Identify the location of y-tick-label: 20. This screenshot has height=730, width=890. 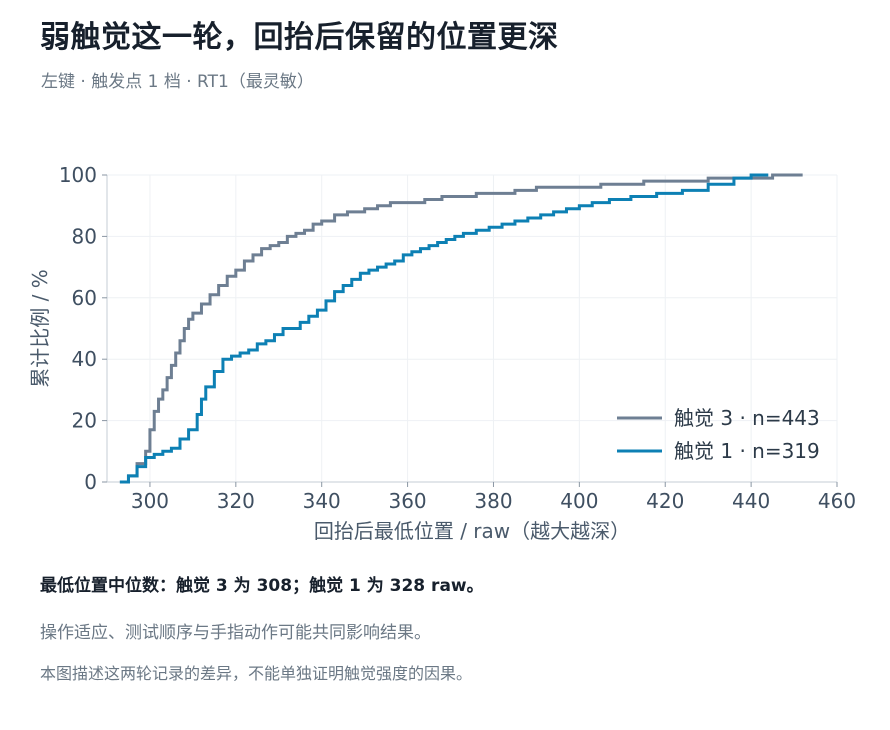
(84, 421).